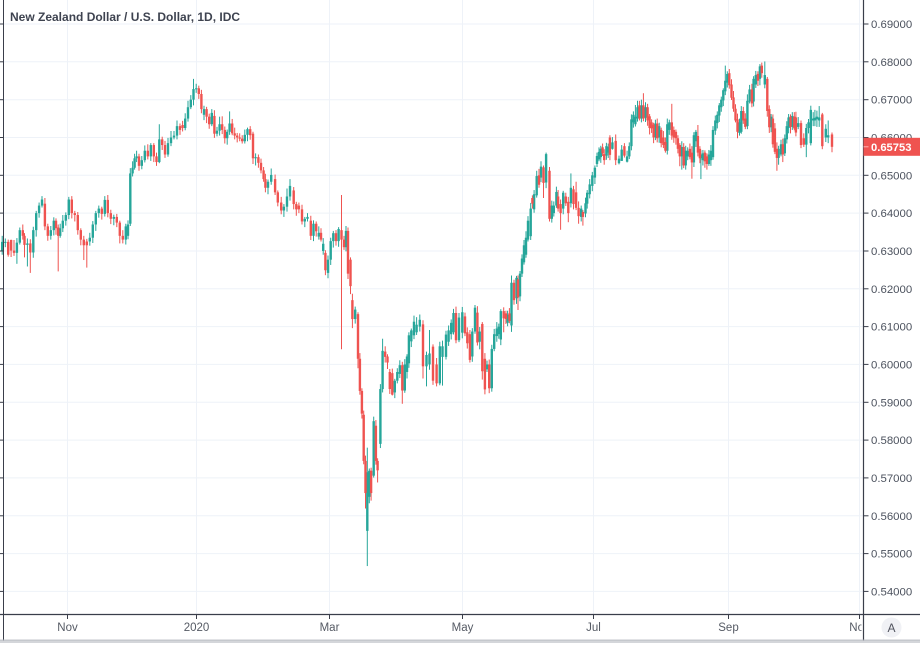 The height and width of the screenshot is (648, 920). I want to click on svg-text: 0.67000, so click(891, 101).